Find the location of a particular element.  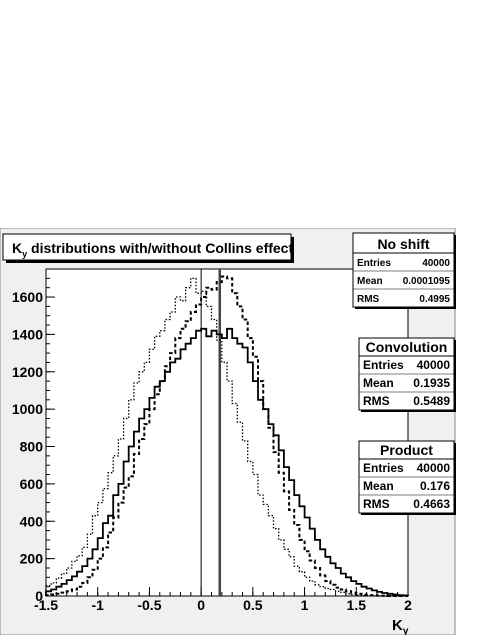

y-tick-label: 0 is located at coordinates (39, 596).